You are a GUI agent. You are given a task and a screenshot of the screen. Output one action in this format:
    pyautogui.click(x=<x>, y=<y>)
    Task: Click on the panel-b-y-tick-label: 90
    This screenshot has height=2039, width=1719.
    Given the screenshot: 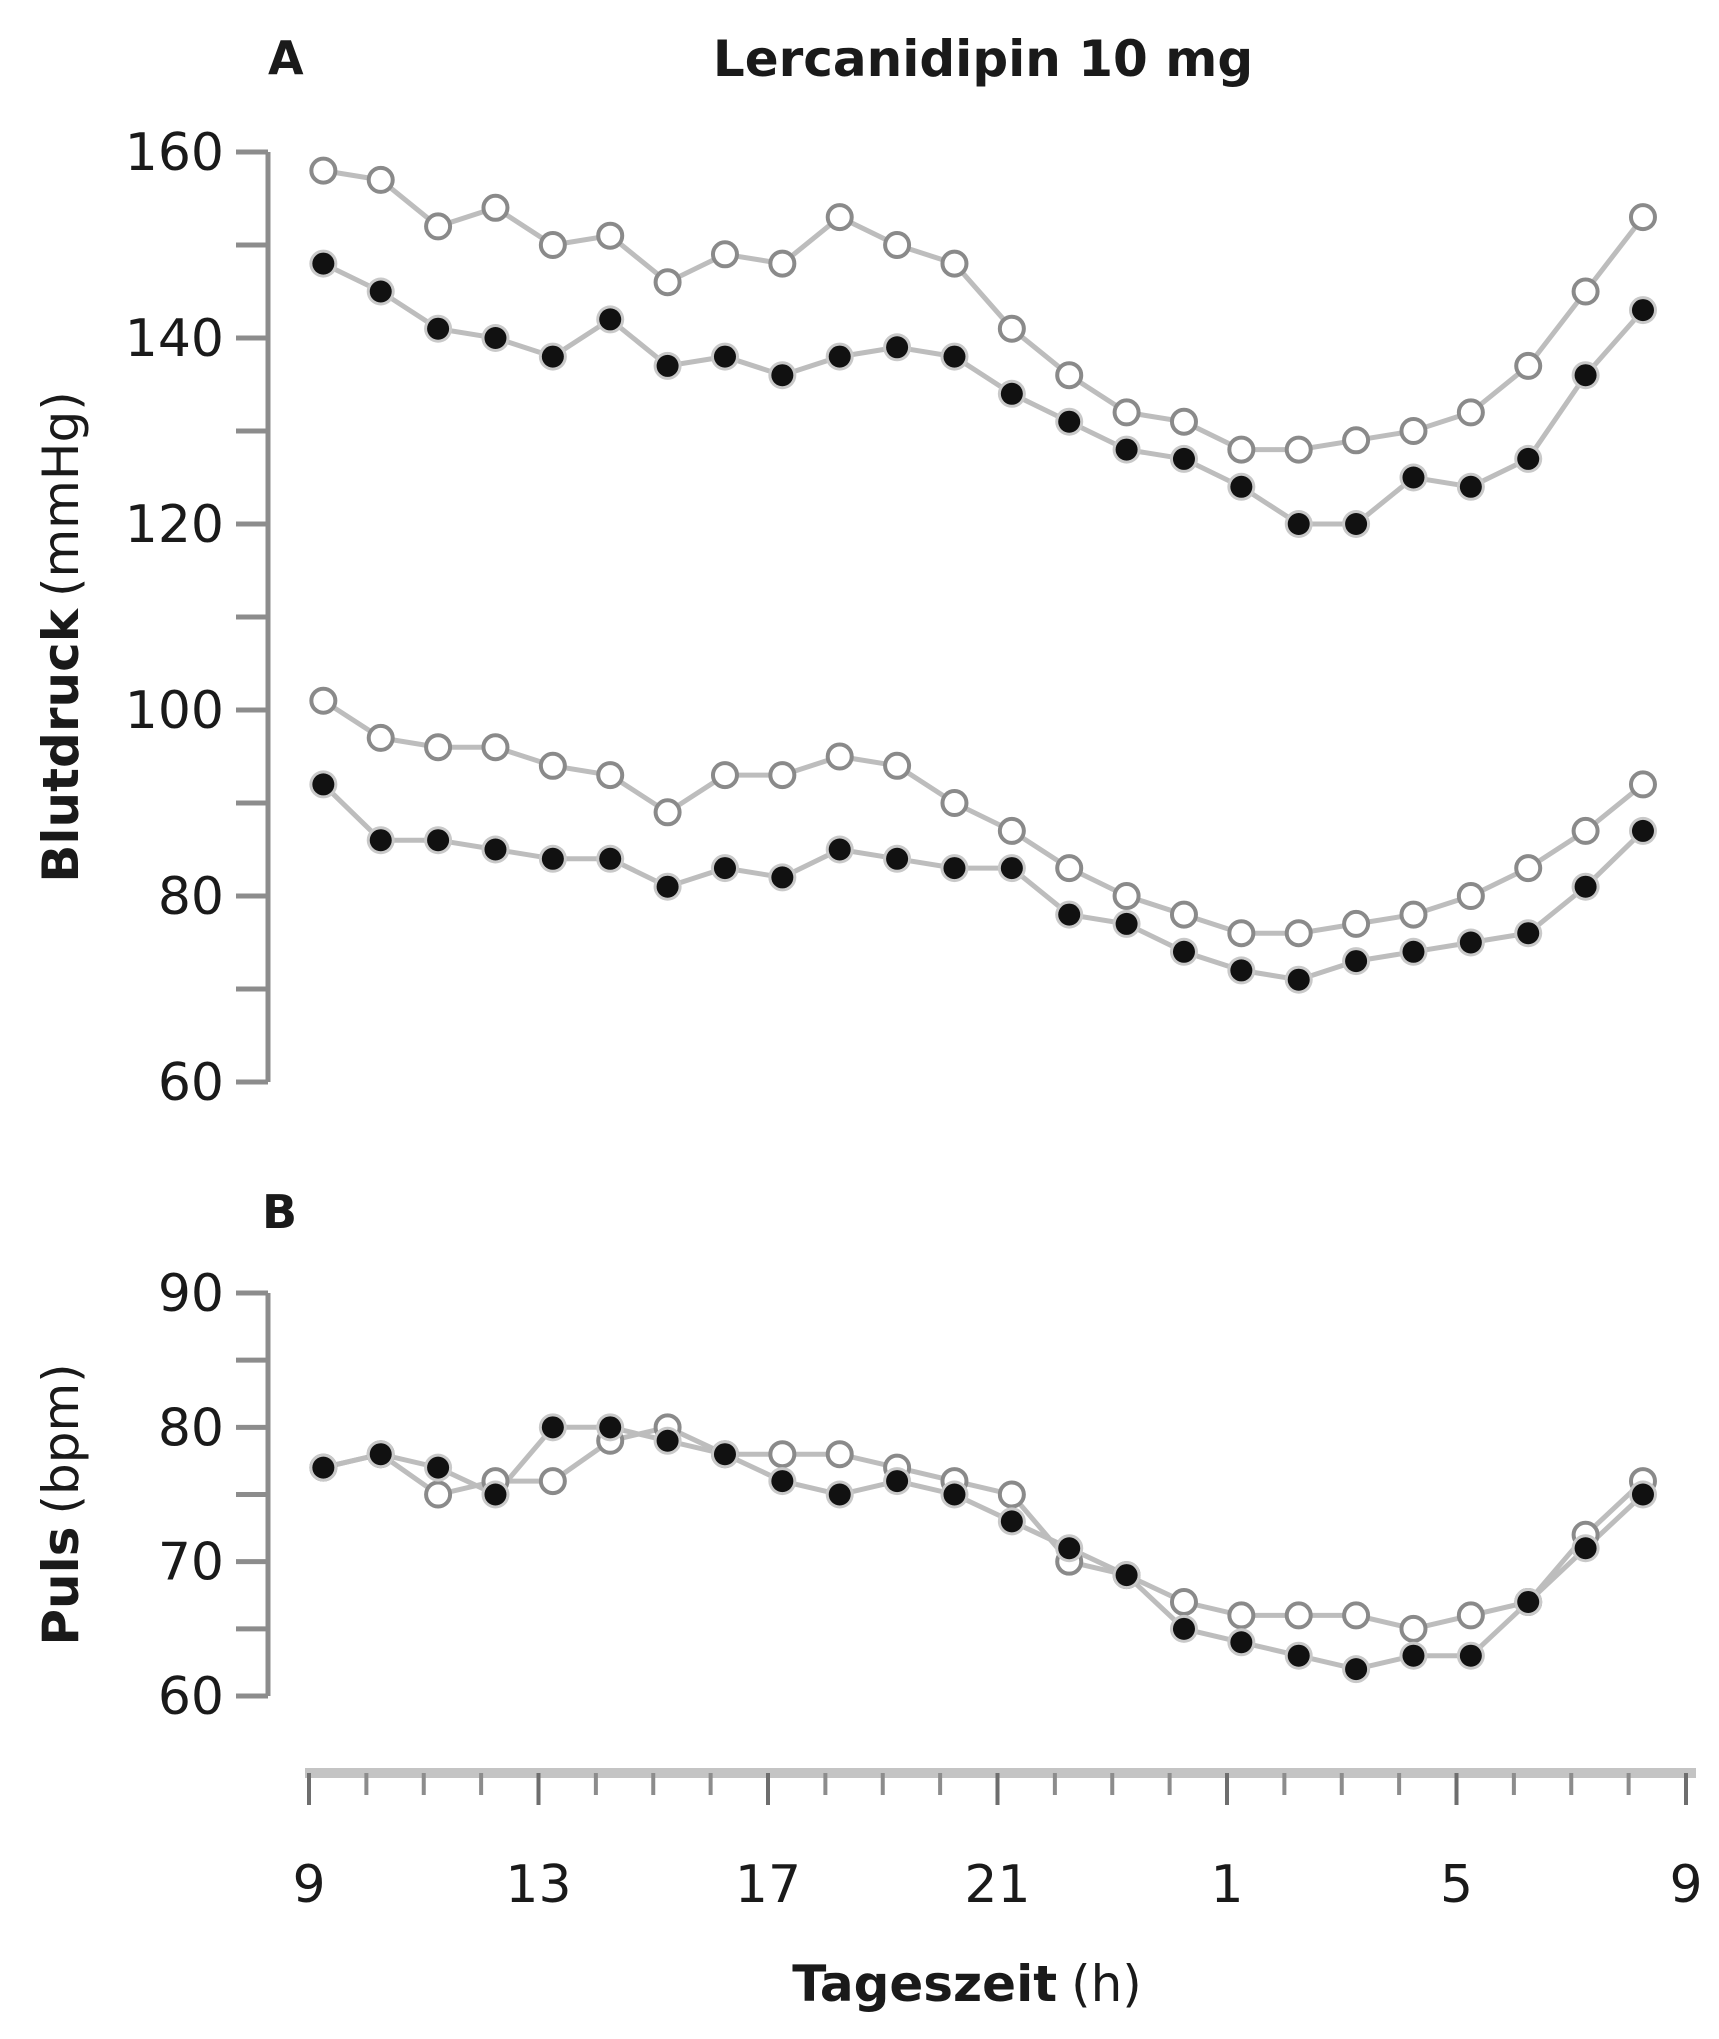 What is the action you would take?
    pyautogui.click(x=191, y=1294)
    